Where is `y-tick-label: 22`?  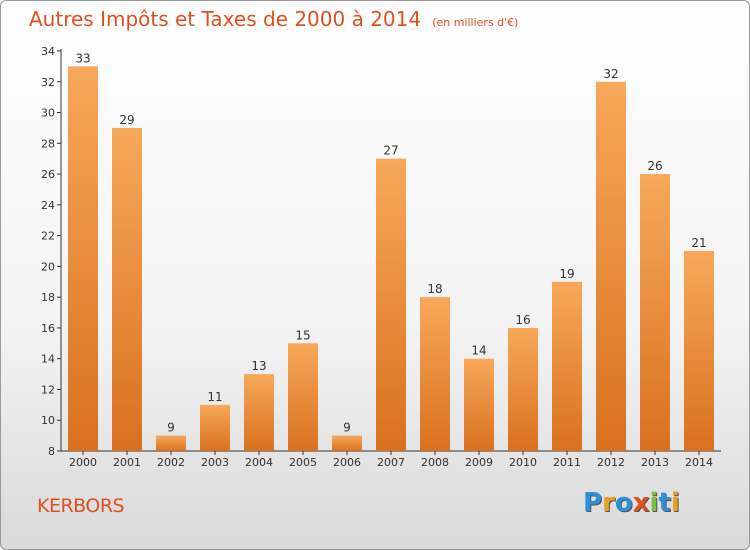 y-tick-label: 22 is located at coordinates (48, 236).